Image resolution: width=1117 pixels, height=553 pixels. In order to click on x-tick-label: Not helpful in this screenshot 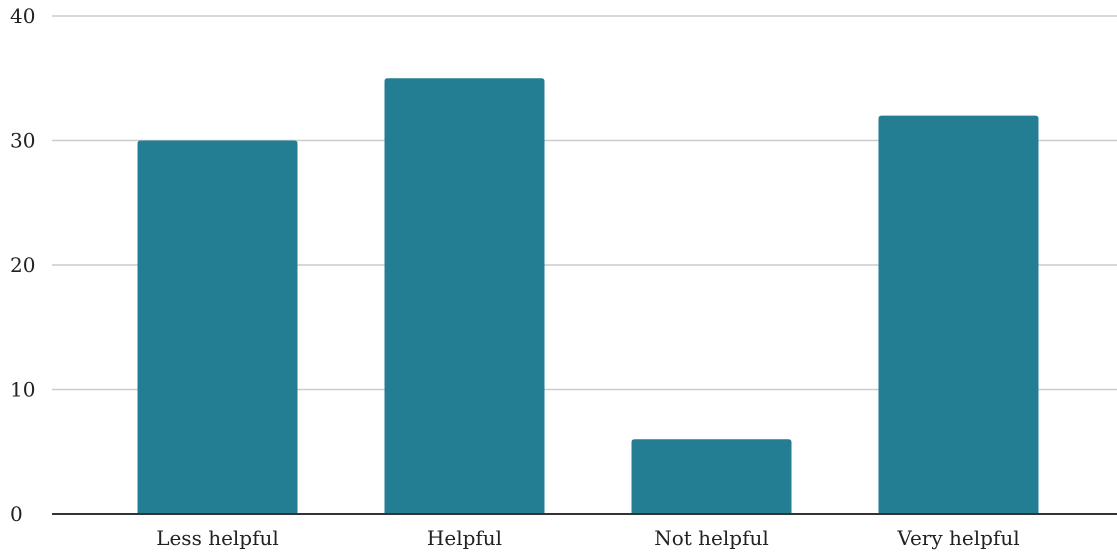, I will do `click(711, 538)`.